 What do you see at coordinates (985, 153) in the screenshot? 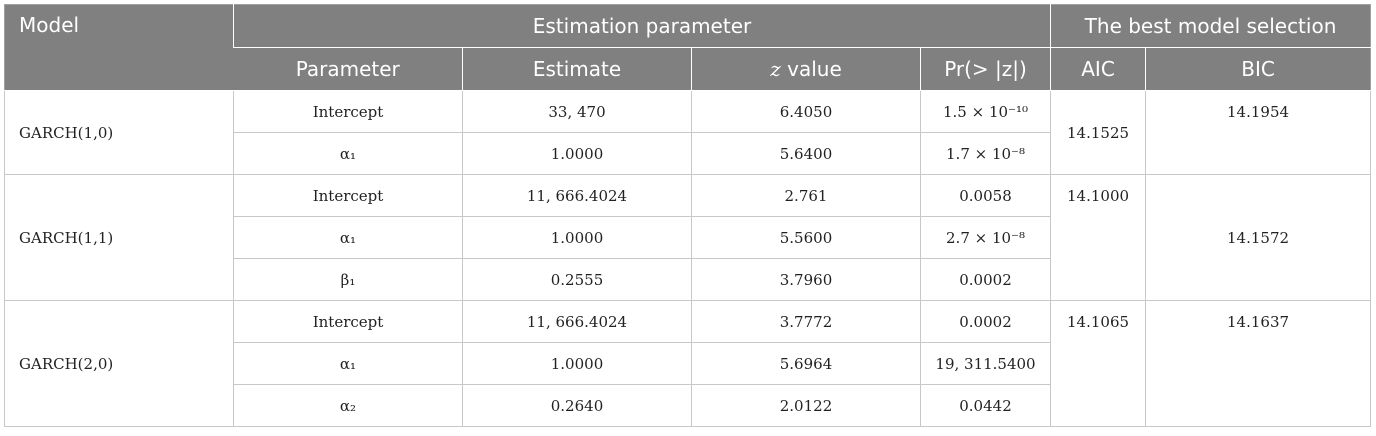
I see `pr-cell: 1.7 × 10⁻⁸` at bounding box center [985, 153].